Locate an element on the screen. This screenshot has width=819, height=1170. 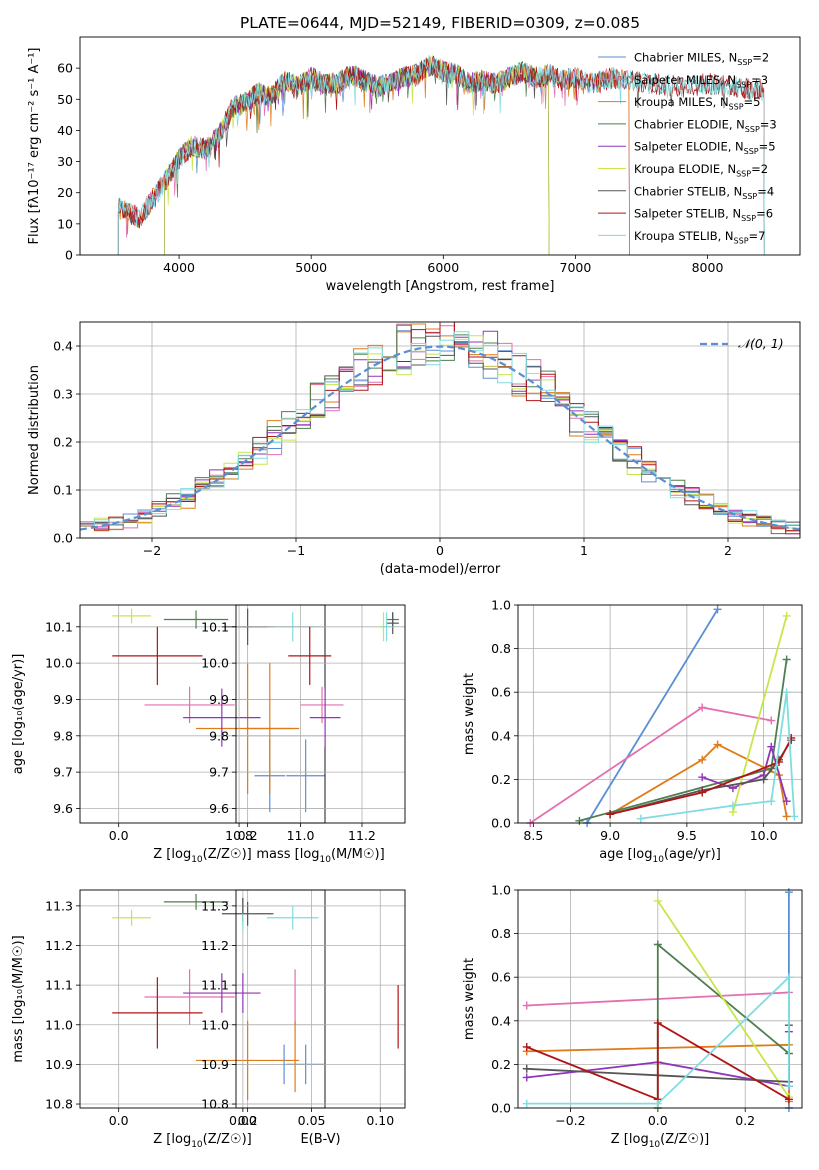
y-tick-label: 0.1 is located at coordinates (63, 490).